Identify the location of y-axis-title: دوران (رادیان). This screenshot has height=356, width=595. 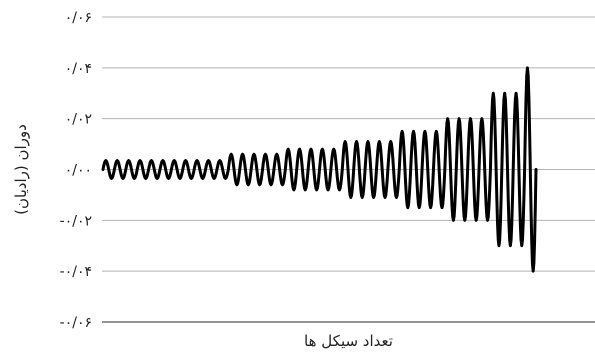
(21, 169).